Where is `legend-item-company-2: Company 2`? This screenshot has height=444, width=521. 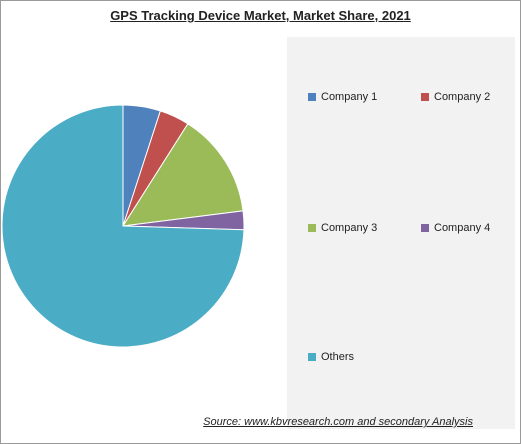 legend-item-company-2: Company 2 is located at coordinates (455, 97).